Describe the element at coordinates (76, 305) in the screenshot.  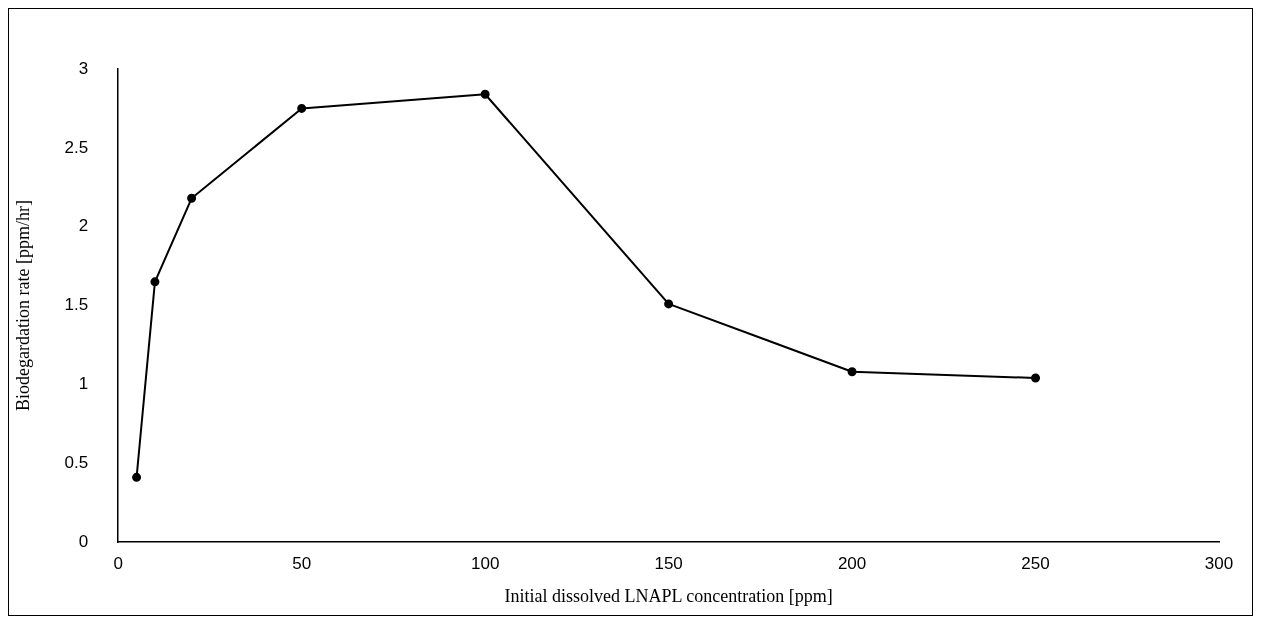
I see `y-tick-label: 1.5` at that location.